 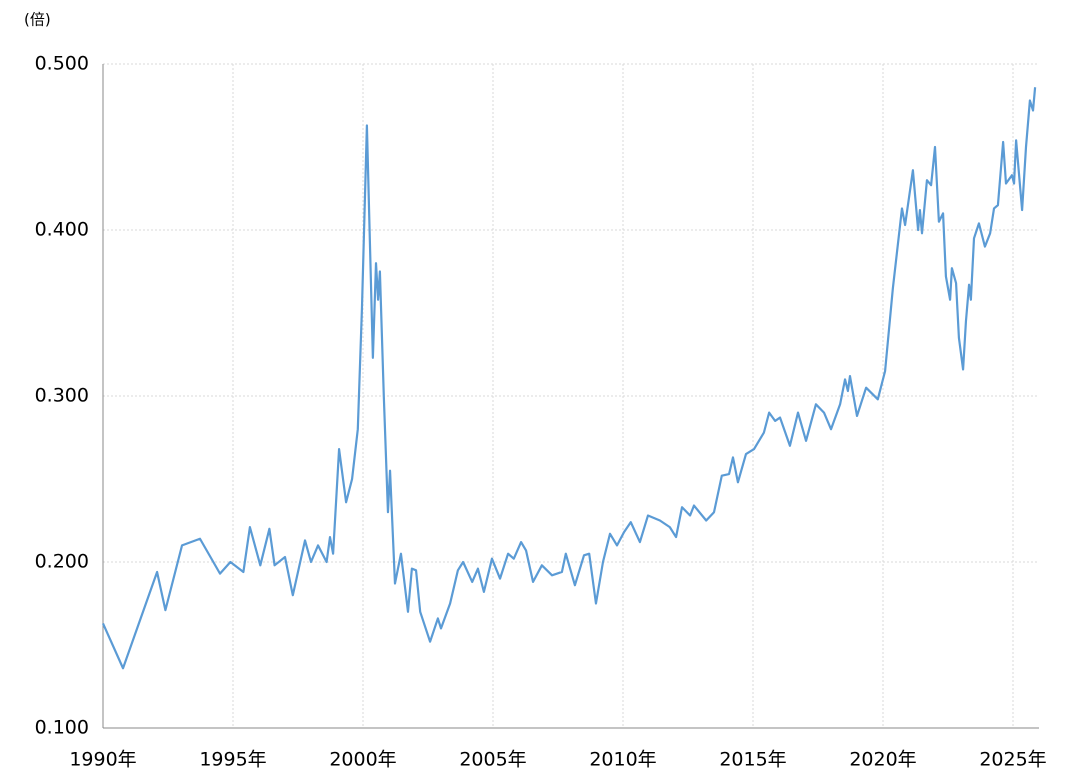 What do you see at coordinates (362, 760) in the screenshot?
I see `x-tick-label: 2000年` at bounding box center [362, 760].